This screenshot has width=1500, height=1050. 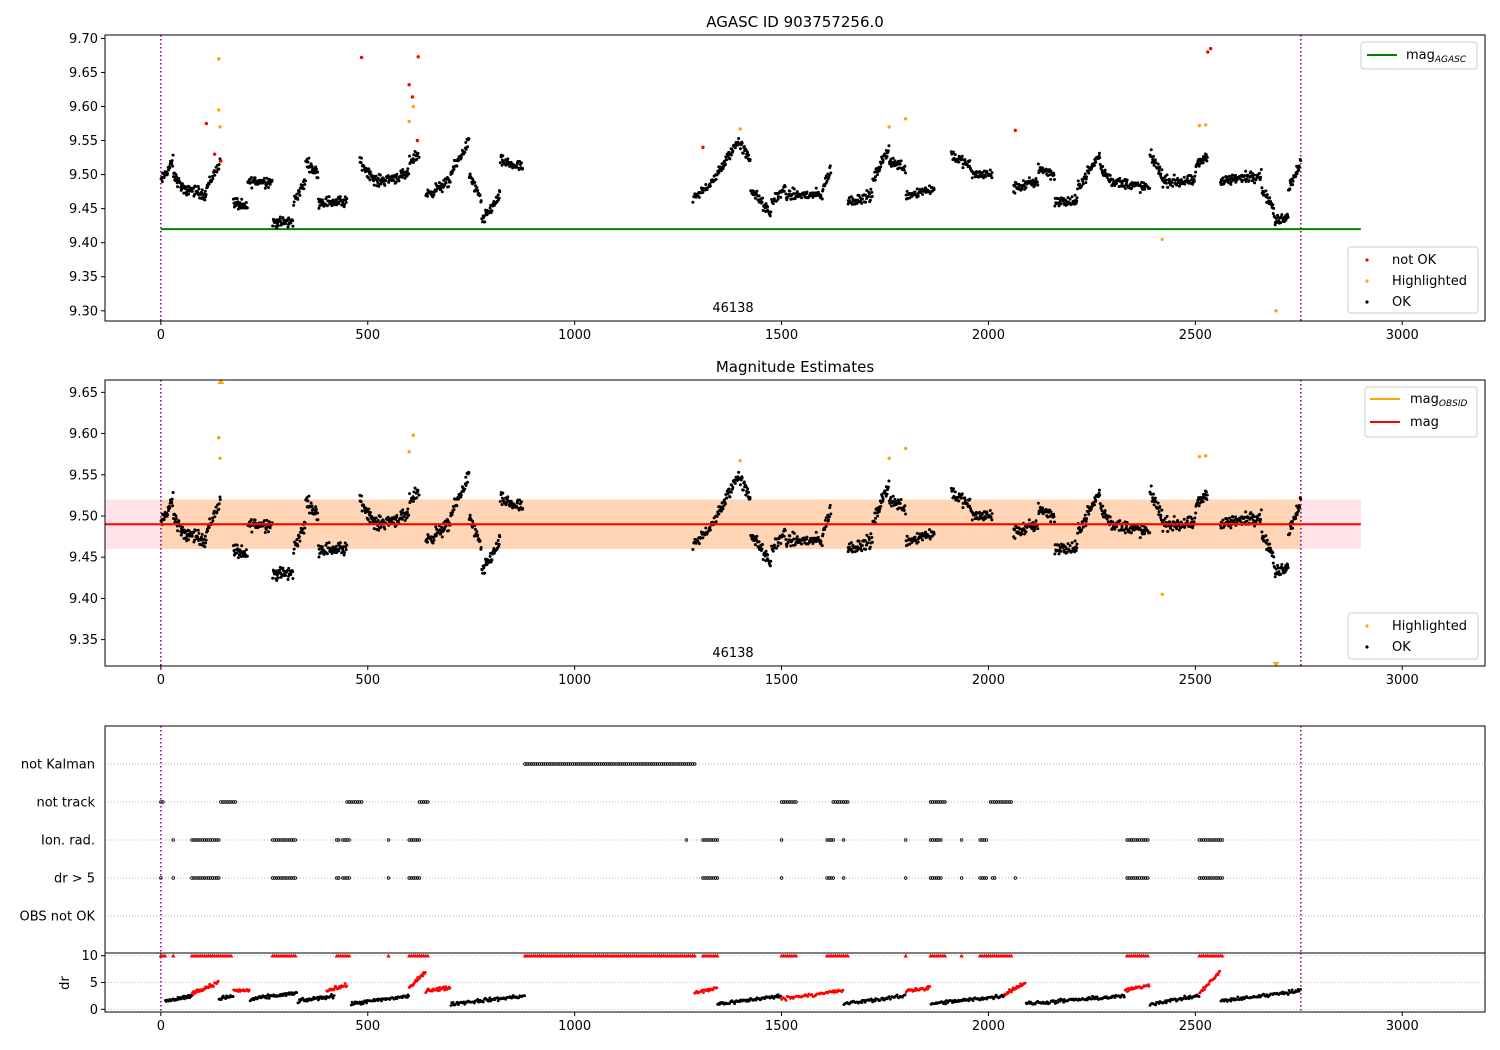 What do you see at coordinates (161, 680) in the screenshot?
I see `estimates-xtick-label: 0` at bounding box center [161, 680].